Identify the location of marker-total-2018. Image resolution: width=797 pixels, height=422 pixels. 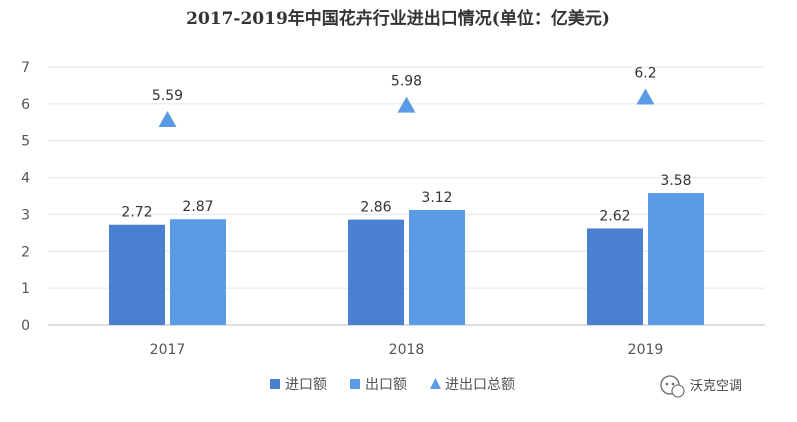
(406, 104).